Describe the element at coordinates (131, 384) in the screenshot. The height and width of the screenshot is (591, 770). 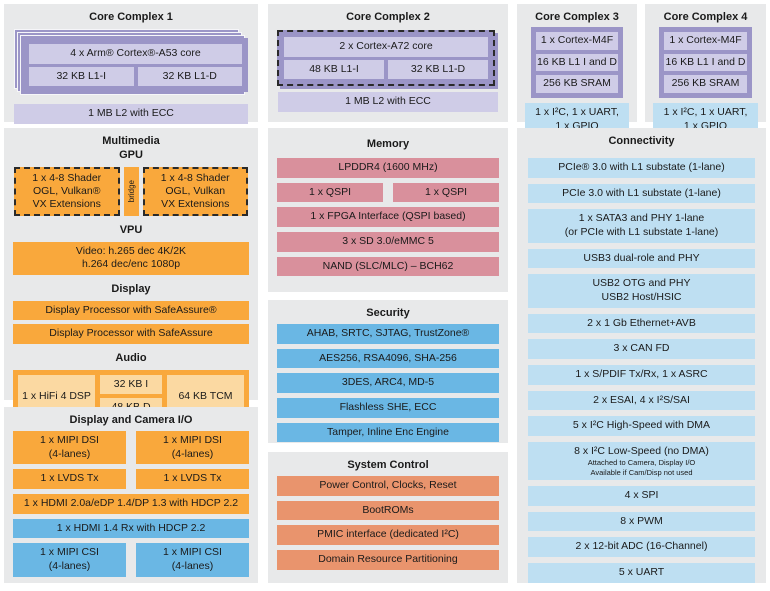
I see `audio-icache-box: 32 KB I` at that location.